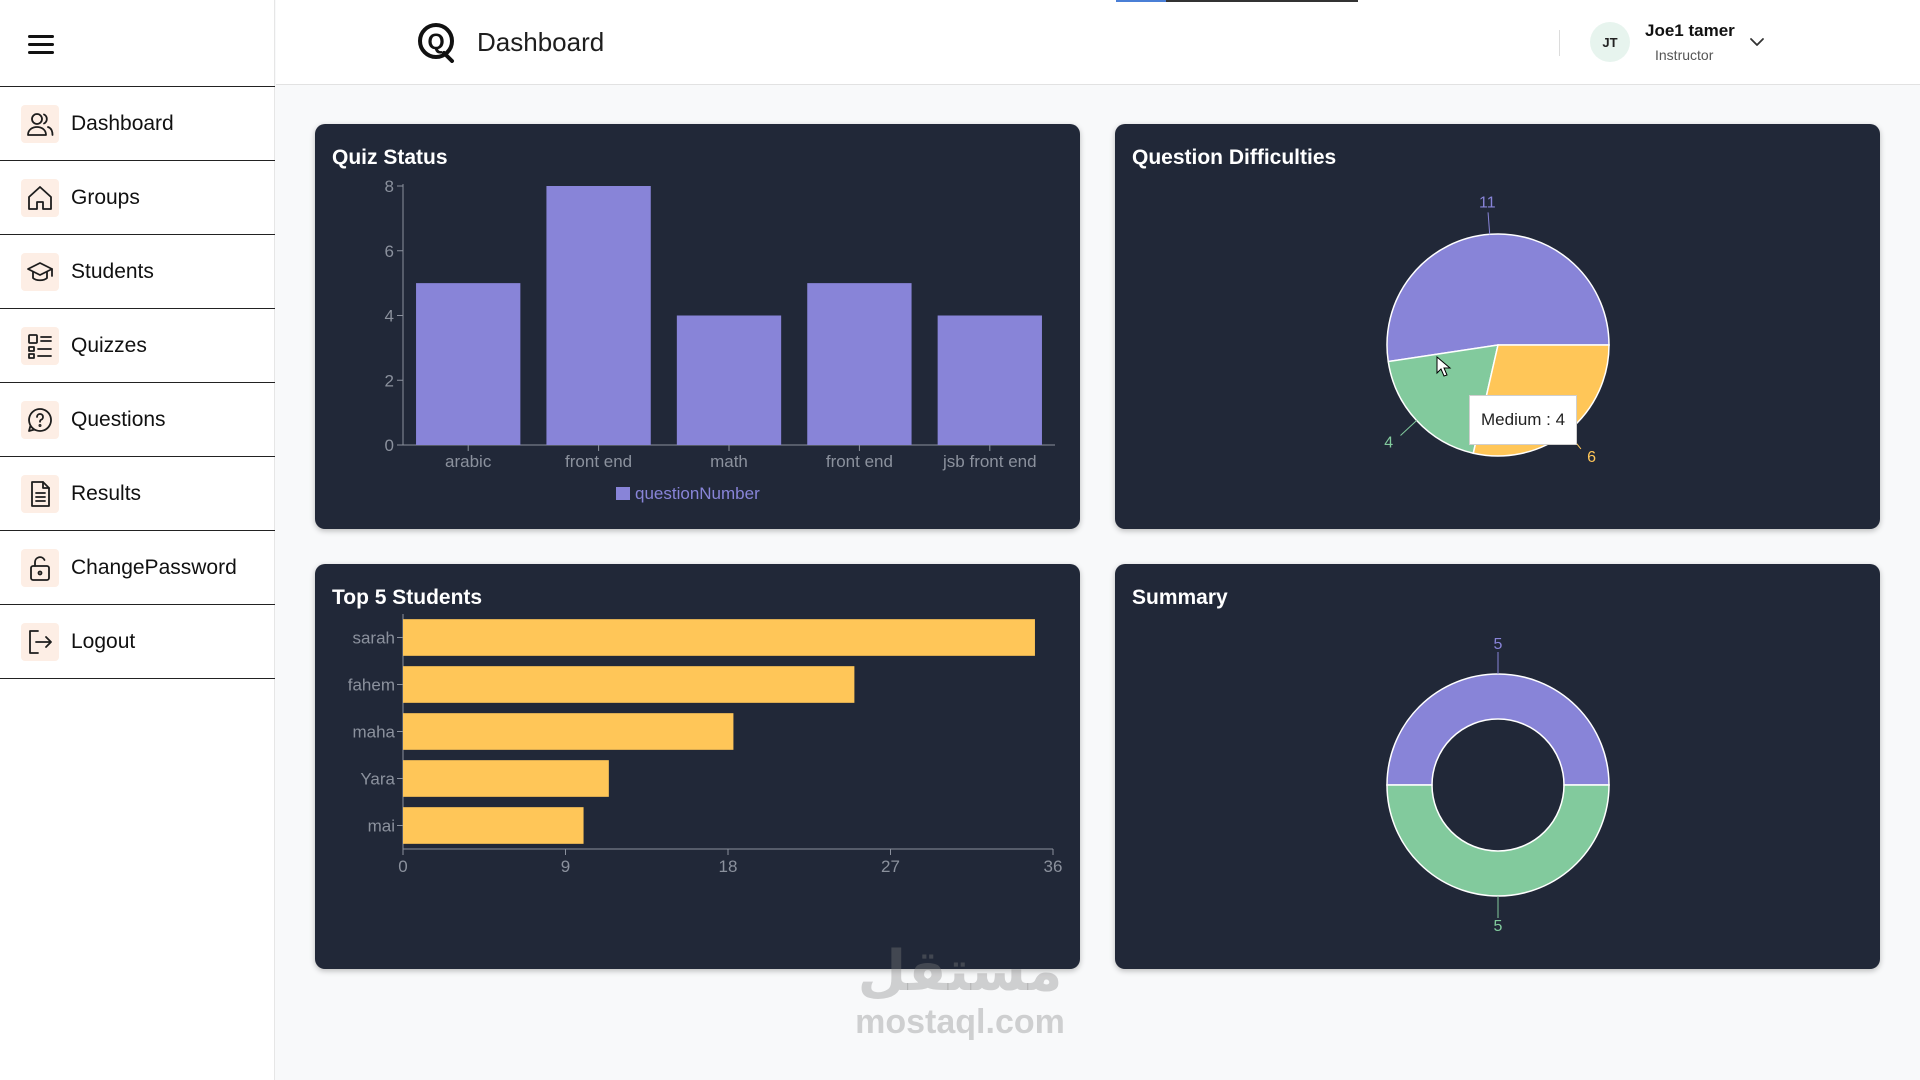 This screenshot has height=1080, width=1920. I want to click on users-icon, so click(40, 123).